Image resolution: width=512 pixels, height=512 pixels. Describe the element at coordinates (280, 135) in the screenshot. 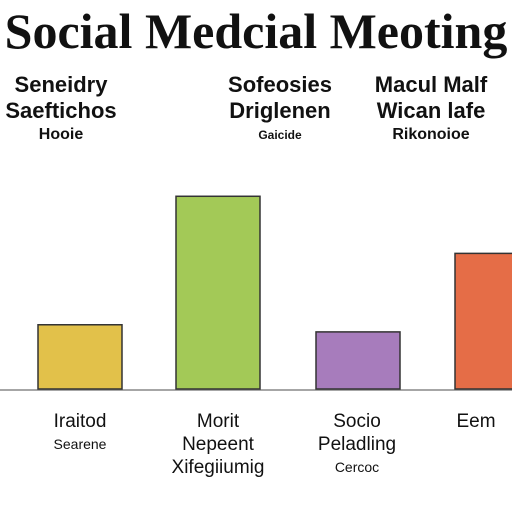

I see `header-group-2-line-3: Gaicide` at that location.